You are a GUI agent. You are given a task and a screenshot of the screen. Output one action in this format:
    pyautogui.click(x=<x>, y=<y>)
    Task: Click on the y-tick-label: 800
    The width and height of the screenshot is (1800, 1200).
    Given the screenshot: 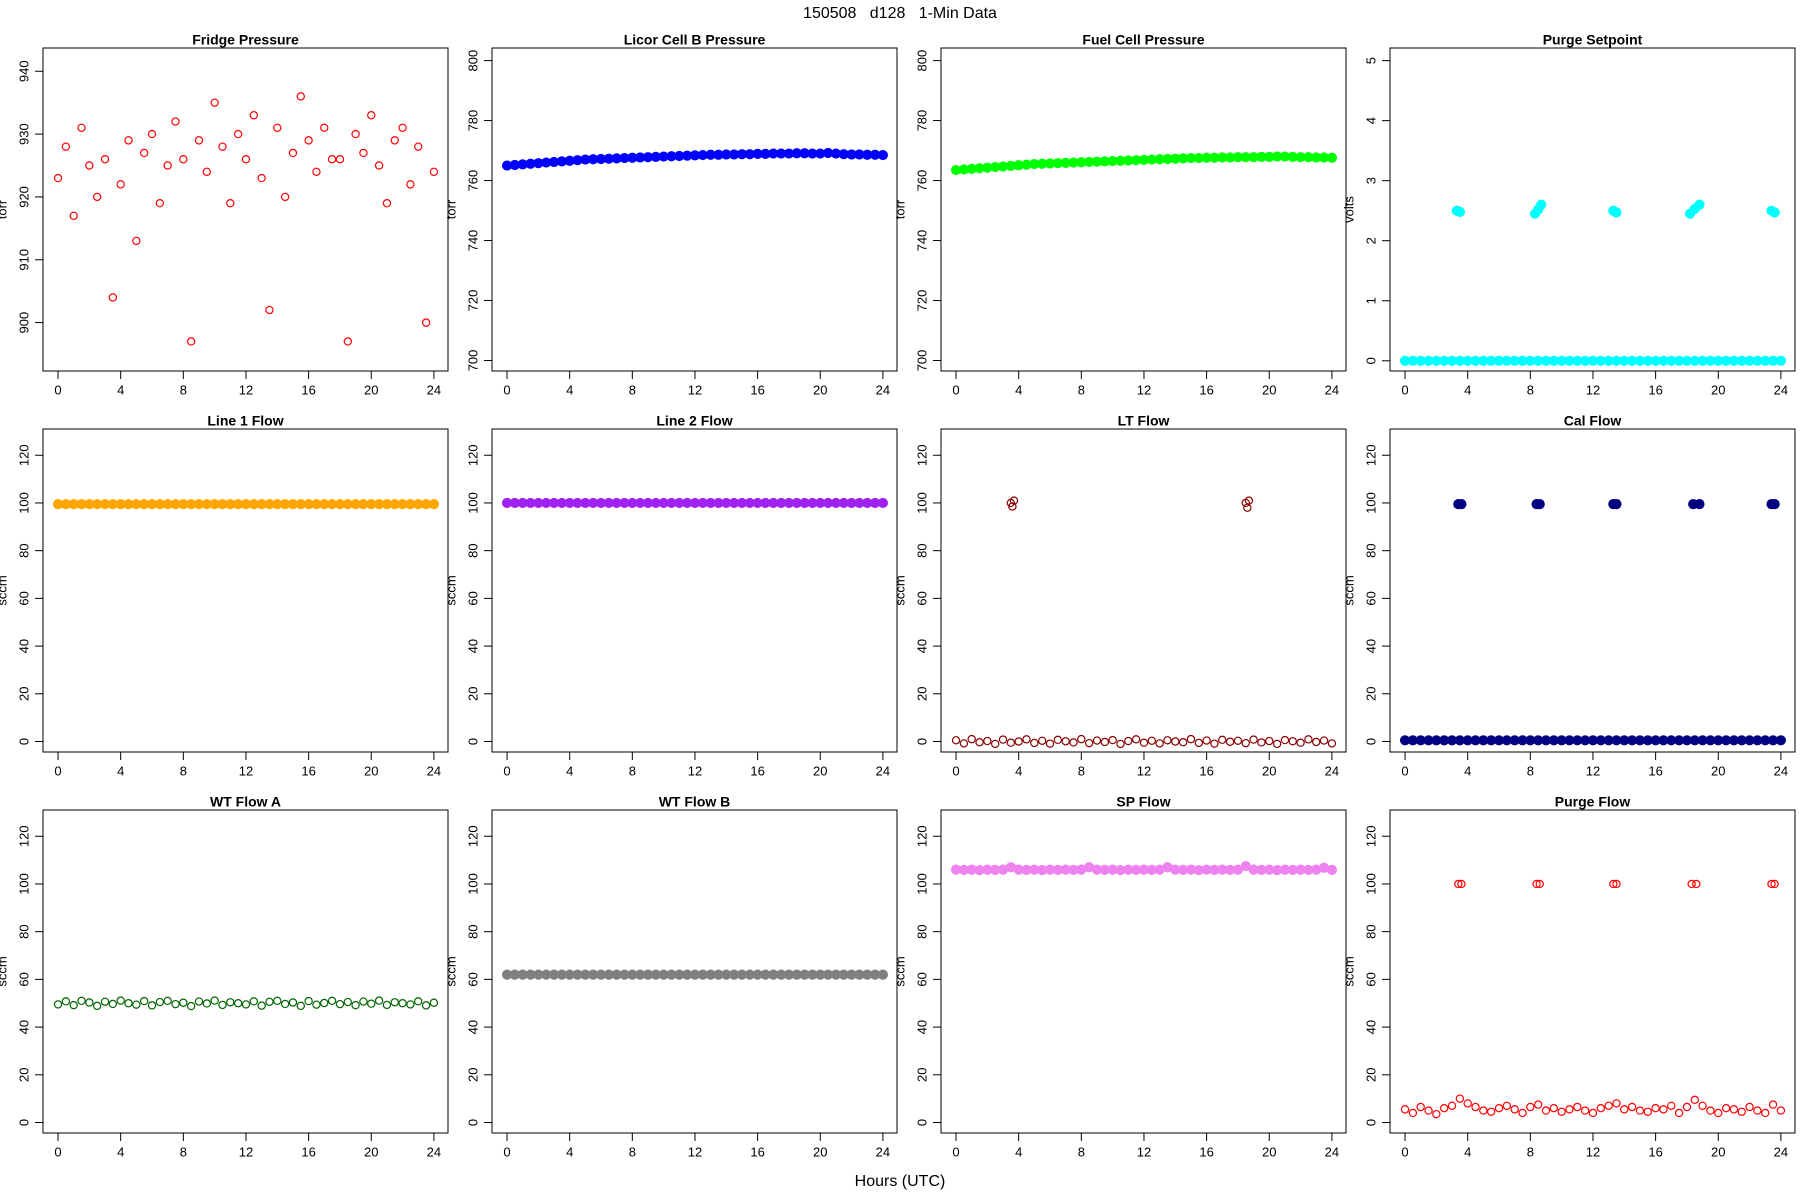 What is the action you would take?
    pyautogui.click(x=472, y=61)
    